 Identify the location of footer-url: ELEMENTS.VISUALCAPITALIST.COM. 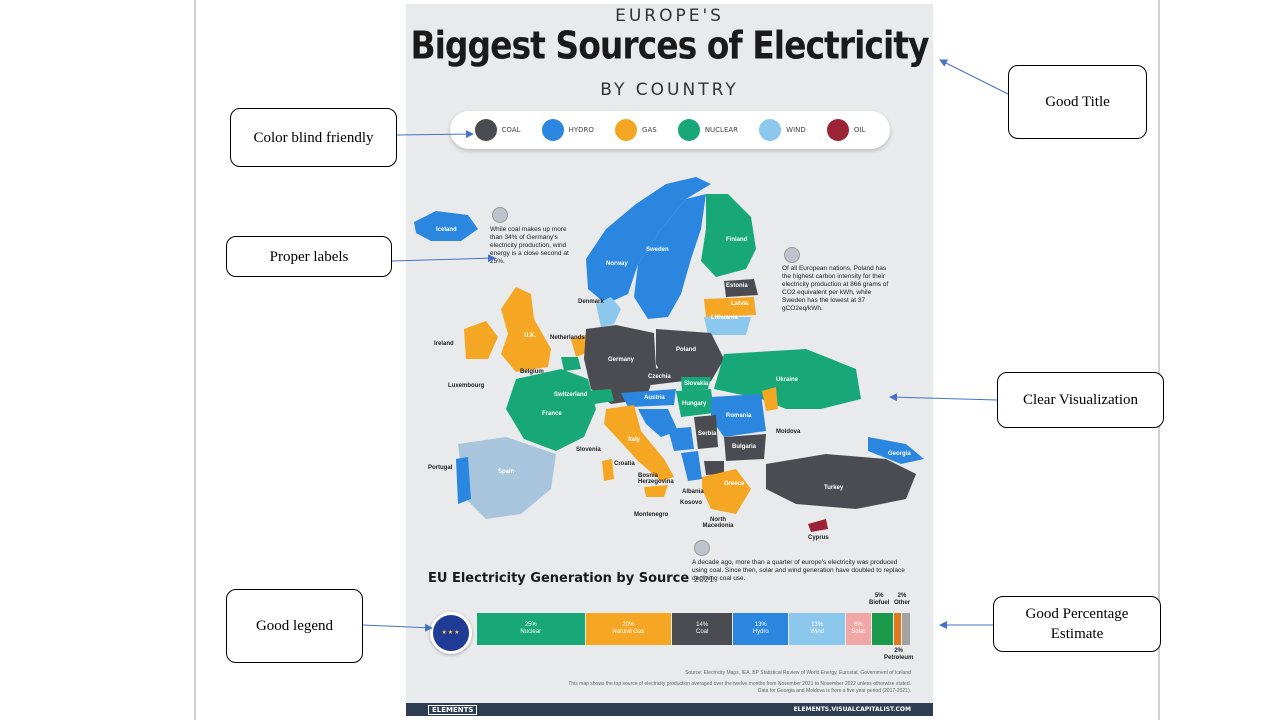
(852, 709).